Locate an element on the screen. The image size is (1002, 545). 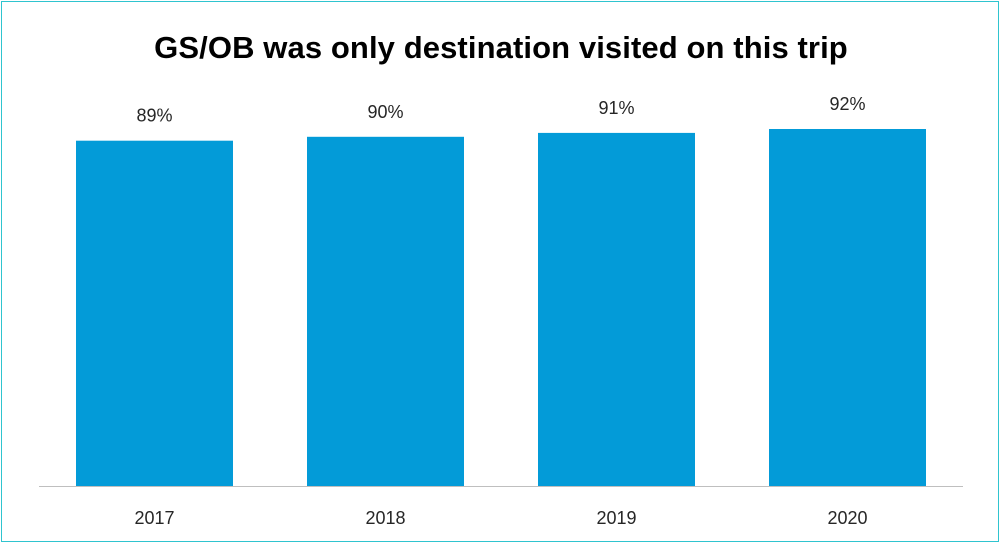
data-label-2017: 89% is located at coordinates (154, 116).